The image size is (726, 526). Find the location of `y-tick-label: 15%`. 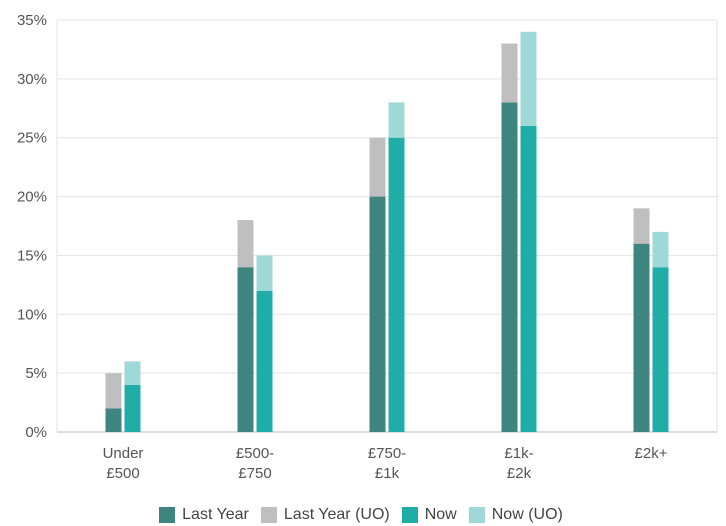

y-tick-label: 15% is located at coordinates (32, 255).